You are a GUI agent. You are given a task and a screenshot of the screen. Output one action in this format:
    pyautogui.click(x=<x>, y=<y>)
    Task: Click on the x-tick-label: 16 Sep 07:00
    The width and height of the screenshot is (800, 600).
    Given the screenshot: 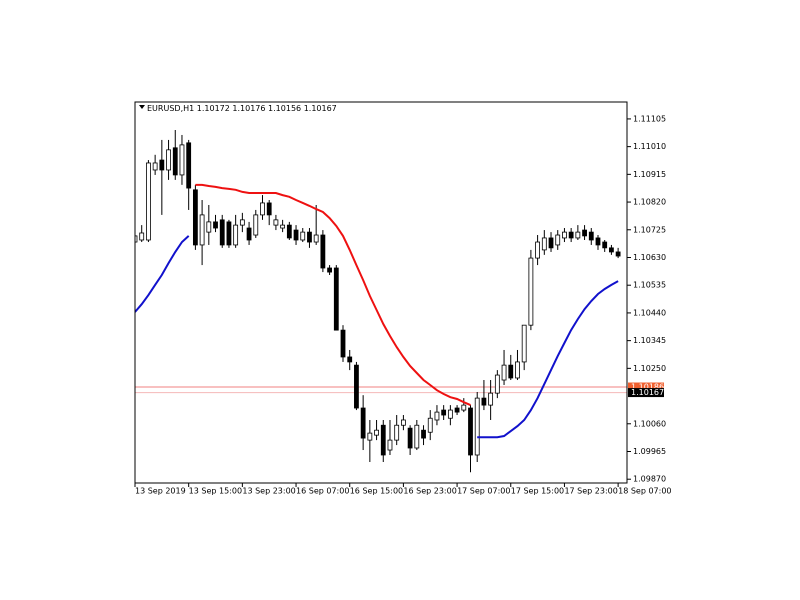 What is the action you would take?
    pyautogui.click(x=322, y=491)
    